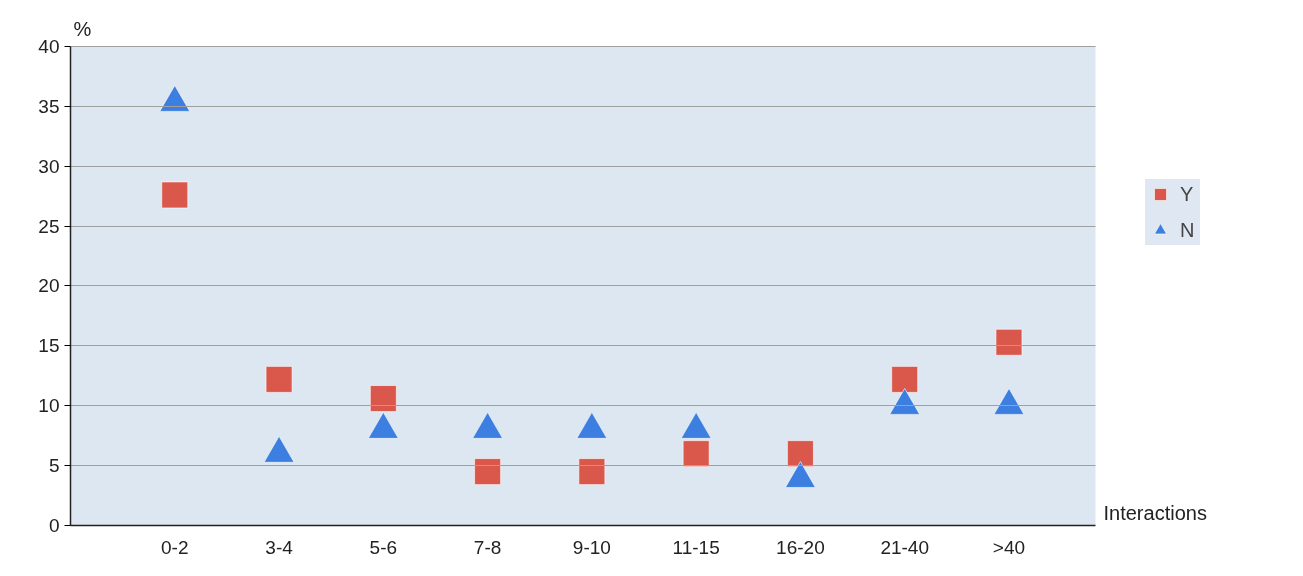 This screenshot has height=576, width=1303. Describe the element at coordinates (49, 46) in the screenshot. I see `y-tick-label: 40` at that location.